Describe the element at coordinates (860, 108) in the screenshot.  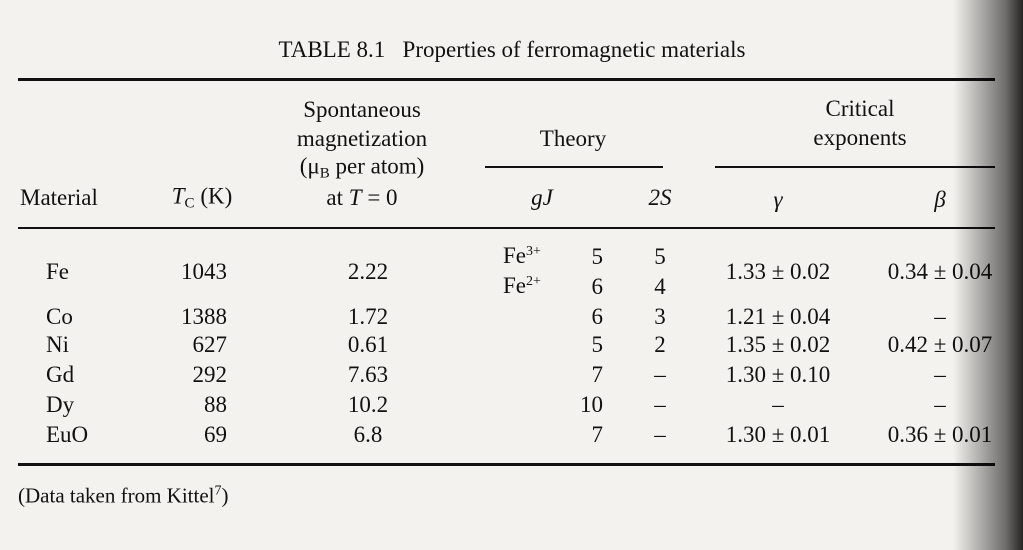
I see `header-critical-1: Critical` at that location.